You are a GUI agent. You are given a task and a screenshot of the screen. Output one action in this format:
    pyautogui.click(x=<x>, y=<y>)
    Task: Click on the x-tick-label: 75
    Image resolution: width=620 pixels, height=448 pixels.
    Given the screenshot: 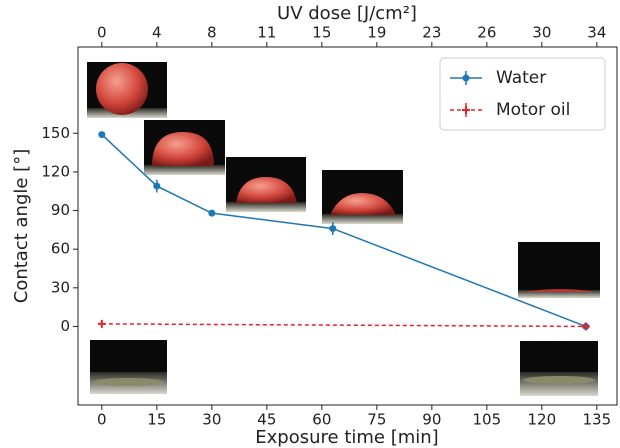 What is the action you would take?
    pyautogui.click(x=376, y=420)
    